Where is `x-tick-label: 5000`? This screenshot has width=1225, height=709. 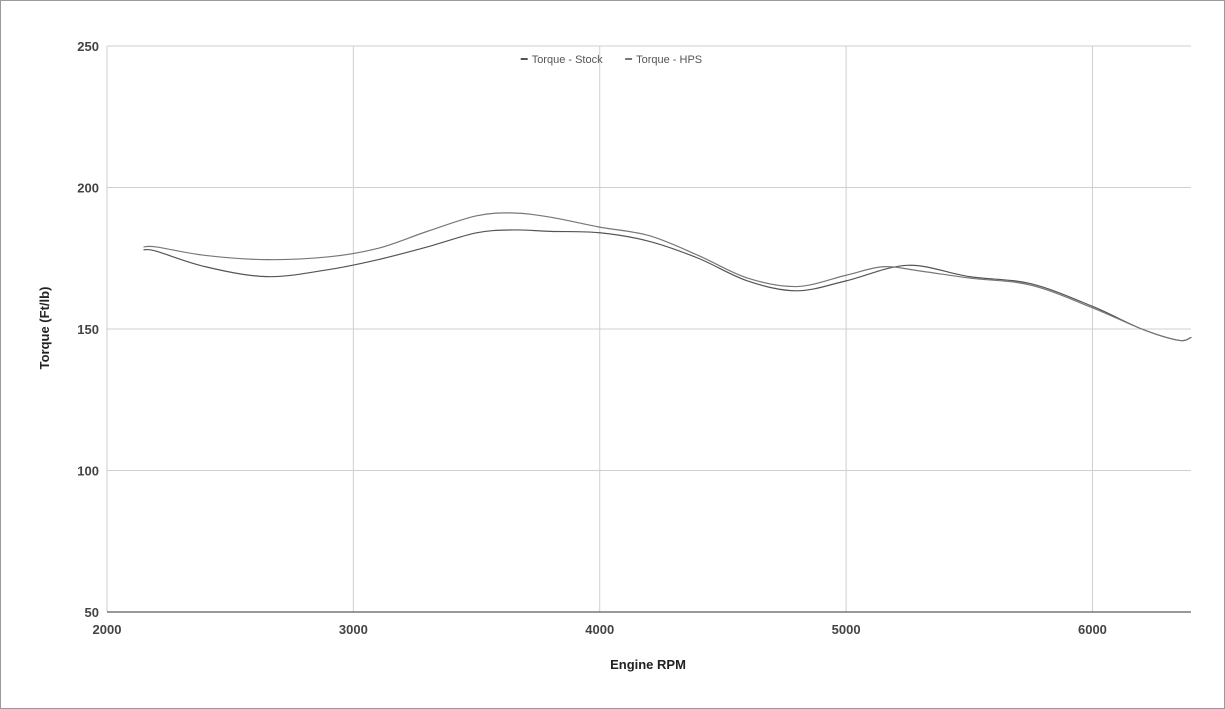
x-tick-label: 5000 is located at coordinates (846, 629).